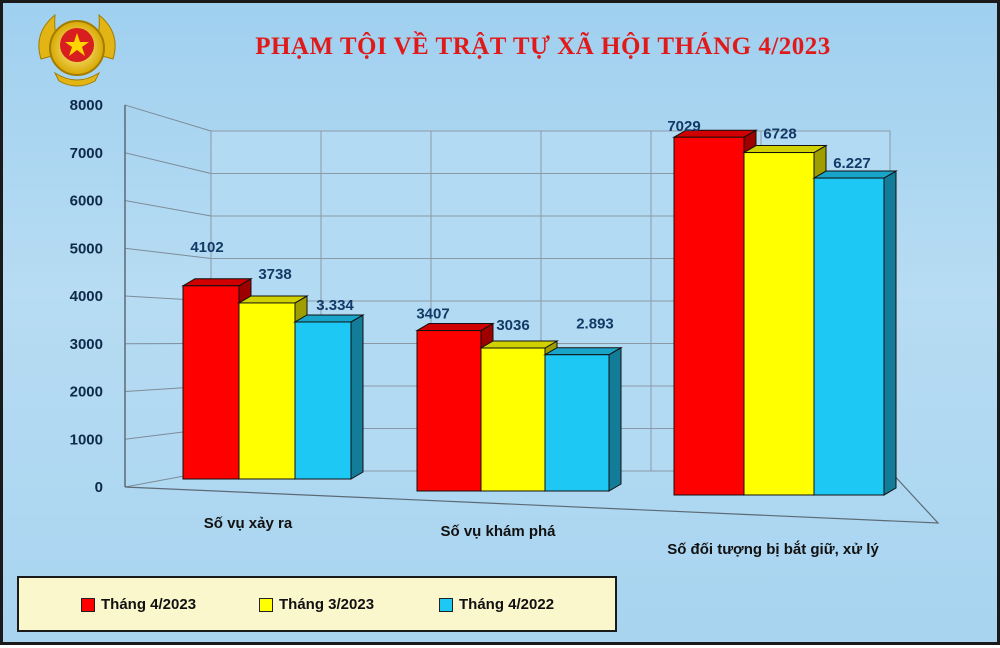  What do you see at coordinates (86, 392) in the screenshot?
I see `y-tick-label: 2000` at bounding box center [86, 392].